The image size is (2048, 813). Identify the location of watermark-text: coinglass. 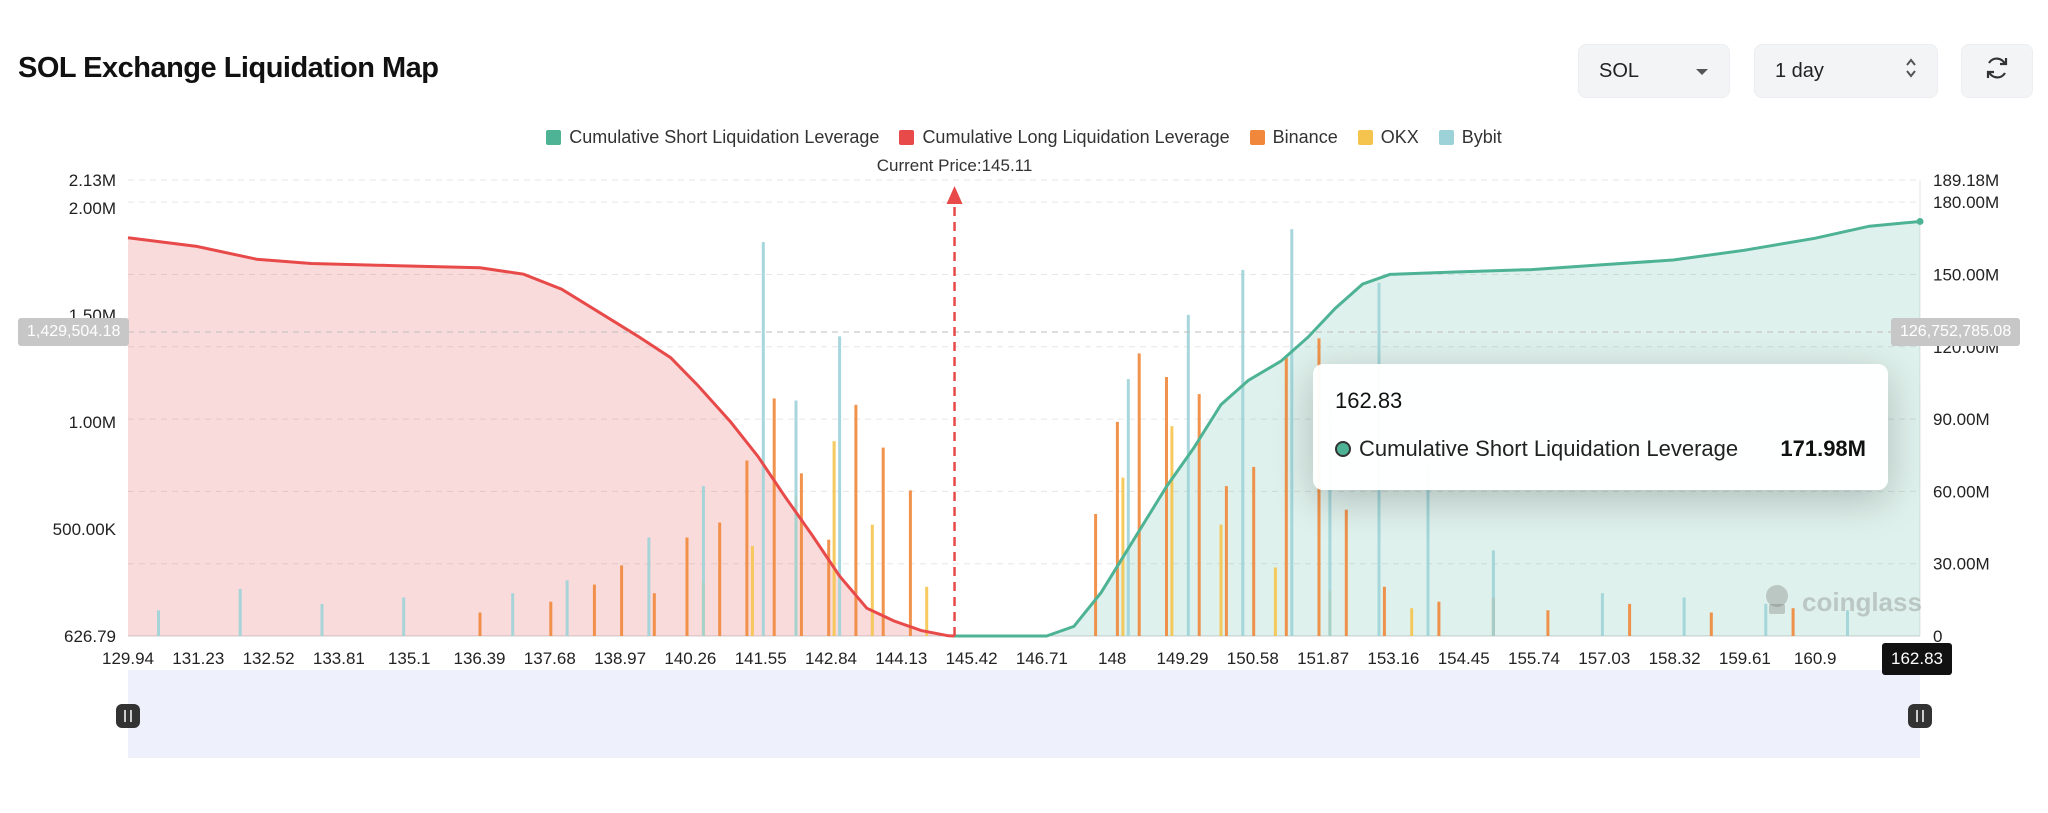
(1862, 602).